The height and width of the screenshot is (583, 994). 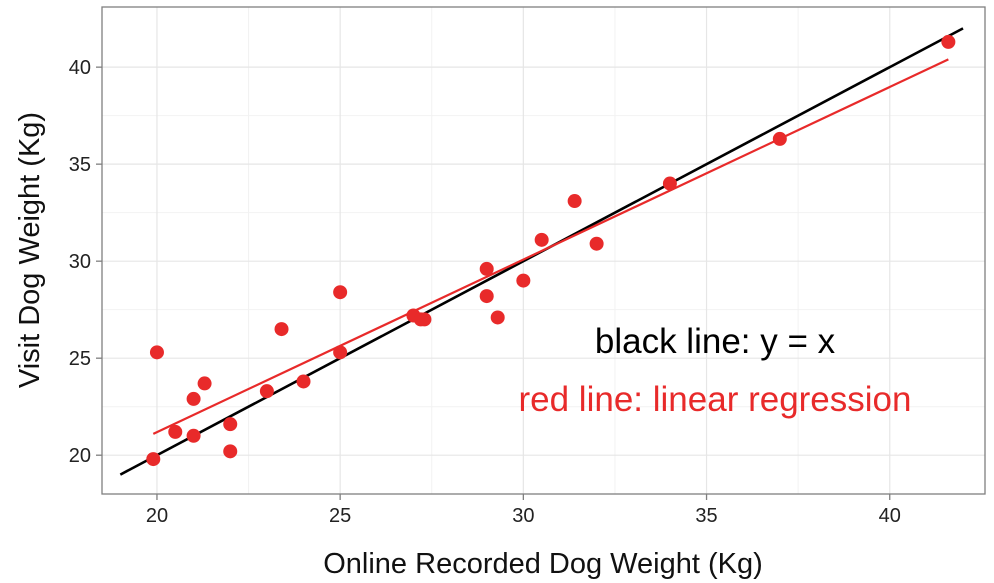 What do you see at coordinates (715, 341) in the screenshot?
I see `annotation-black-line: black line: y = x` at bounding box center [715, 341].